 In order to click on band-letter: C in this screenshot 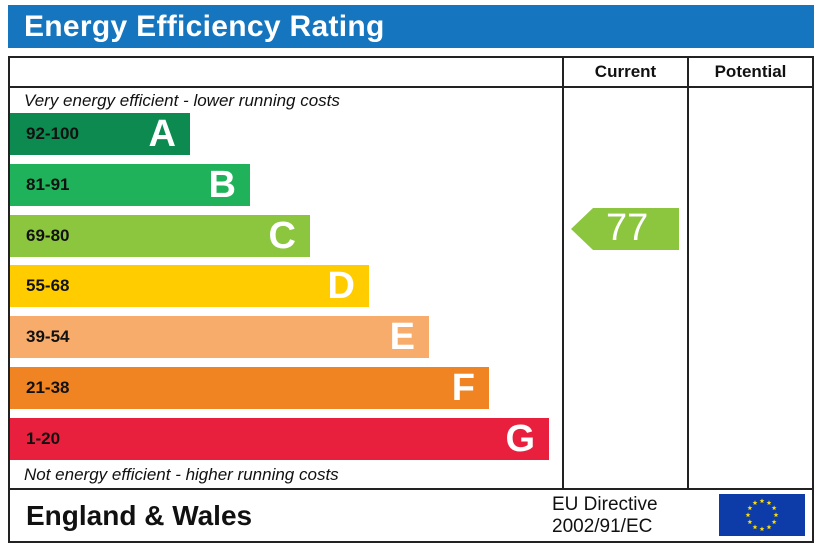, I will do `click(282, 236)`.